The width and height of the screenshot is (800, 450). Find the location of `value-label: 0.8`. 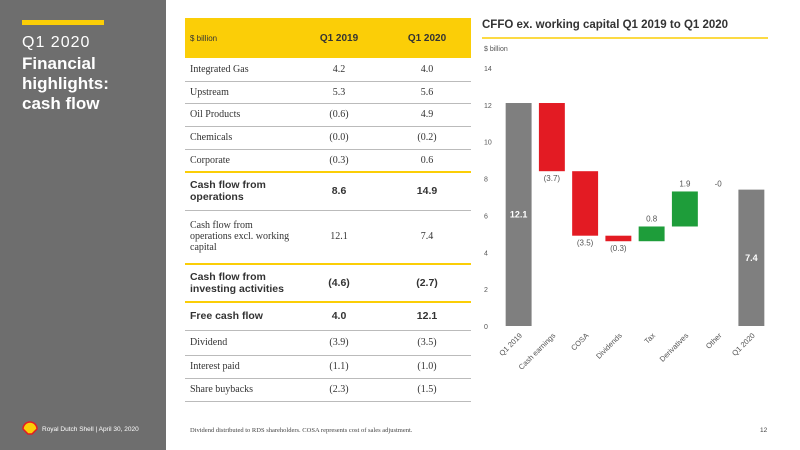

value-label: 0.8 is located at coordinates (652, 218).